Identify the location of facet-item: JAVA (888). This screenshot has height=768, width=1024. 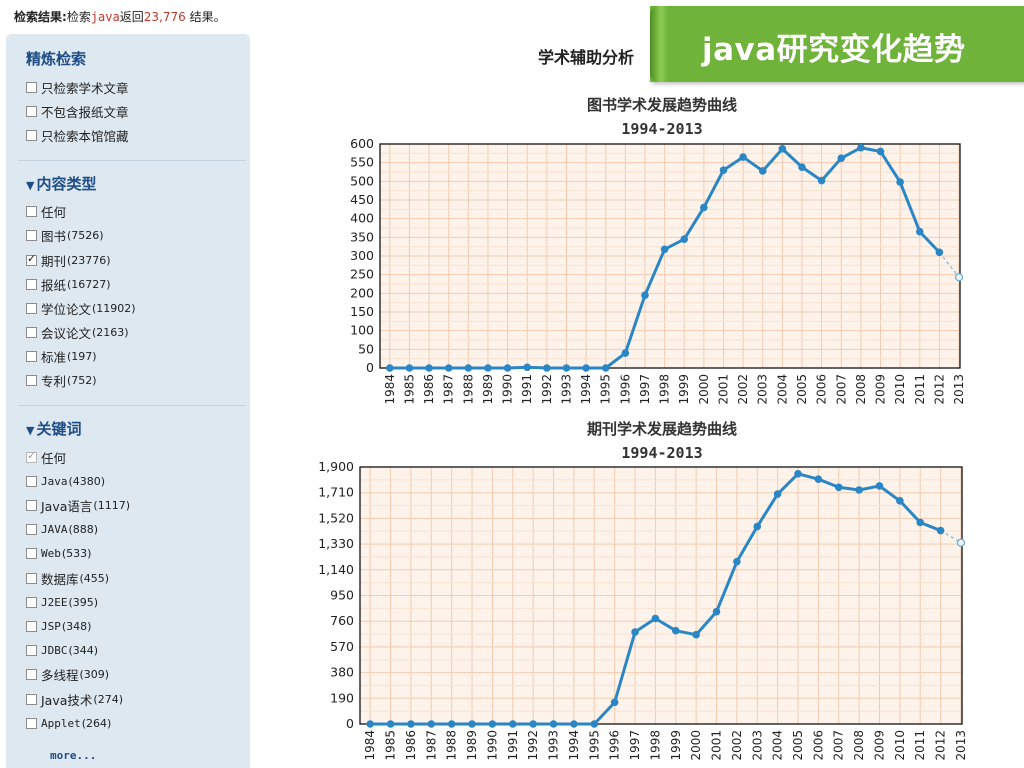
(132, 530).